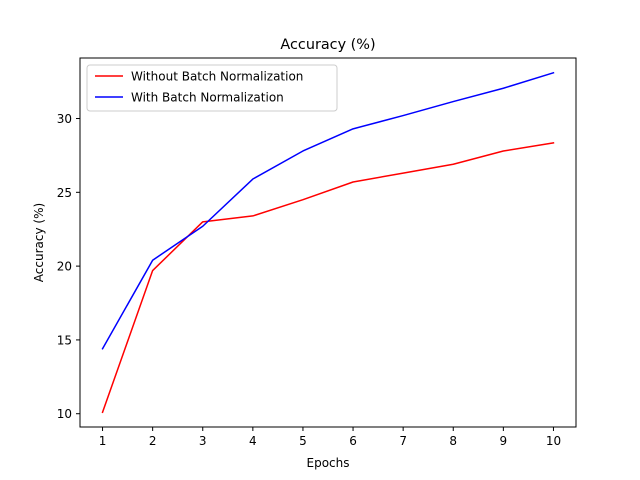 This screenshot has height=480, width=640. What do you see at coordinates (103, 441) in the screenshot?
I see `x-tick-label: 1` at bounding box center [103, 441].